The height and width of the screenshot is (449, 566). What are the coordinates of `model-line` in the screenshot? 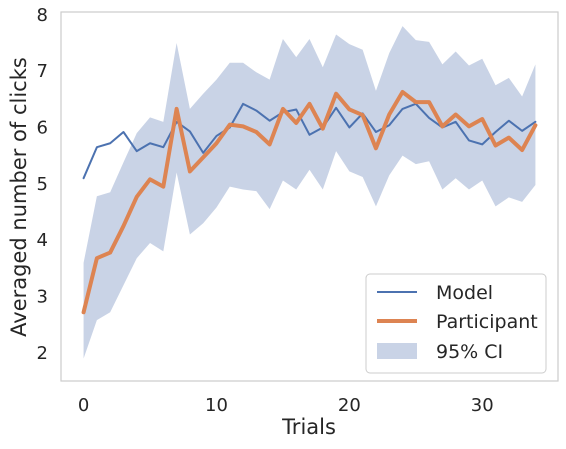 It's located at (309, 141).